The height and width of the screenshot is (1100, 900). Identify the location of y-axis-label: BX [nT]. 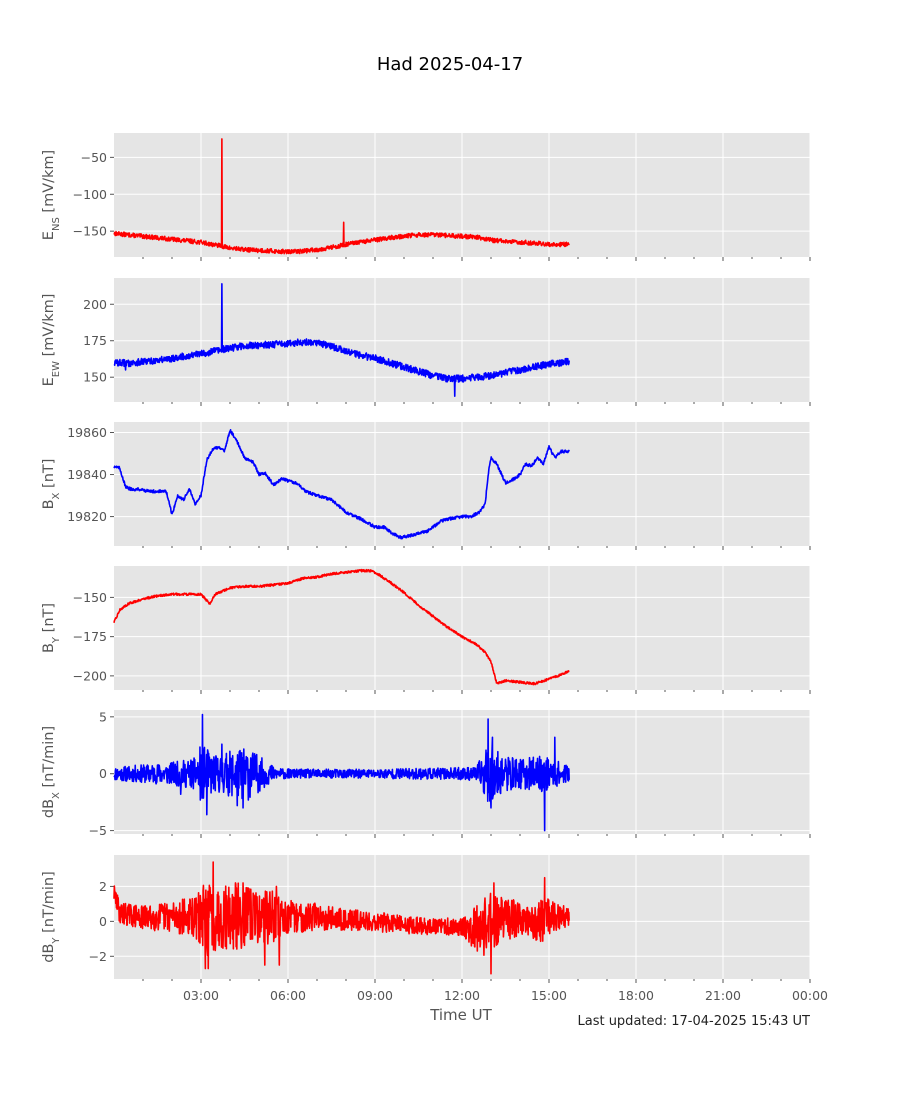
(51, 484).